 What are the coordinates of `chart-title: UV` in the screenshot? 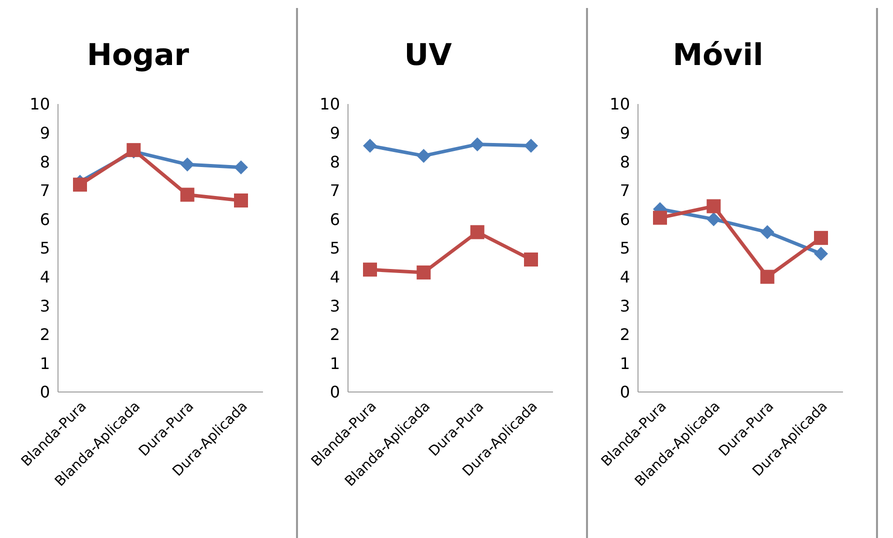 It's located at (428, 55).